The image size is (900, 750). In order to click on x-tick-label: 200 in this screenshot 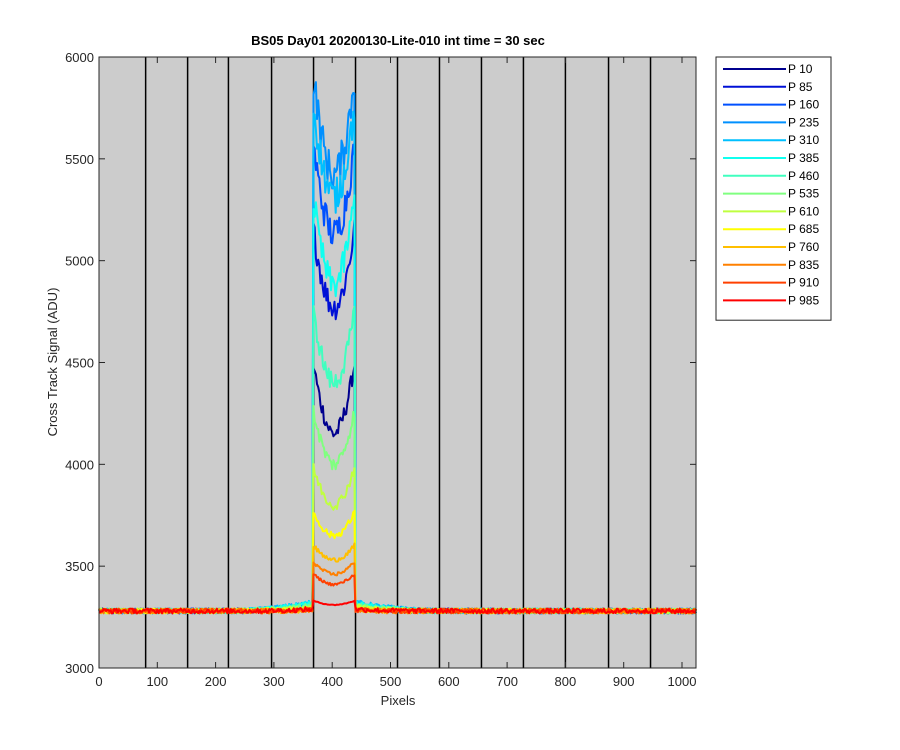, I will do `click(216, 681)`.